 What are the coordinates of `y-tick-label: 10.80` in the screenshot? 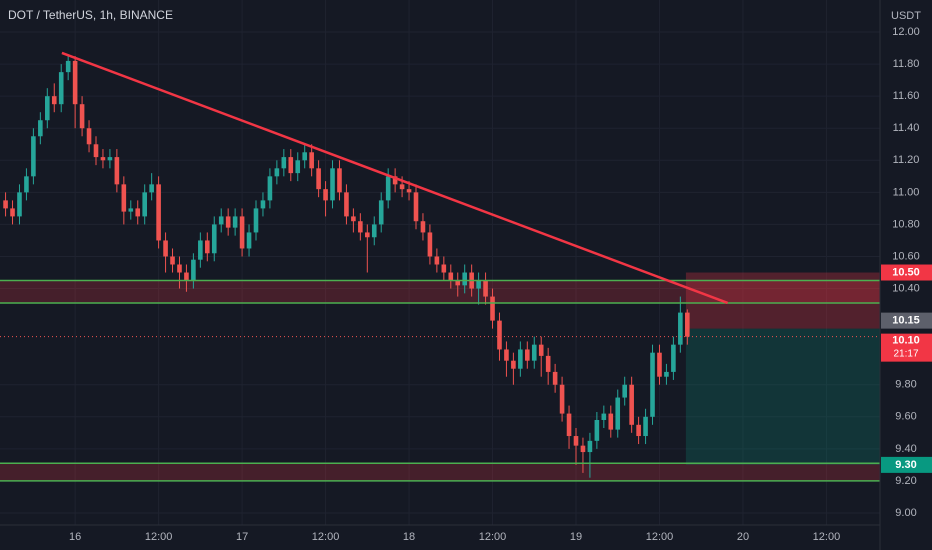 It's located at (906, 224).